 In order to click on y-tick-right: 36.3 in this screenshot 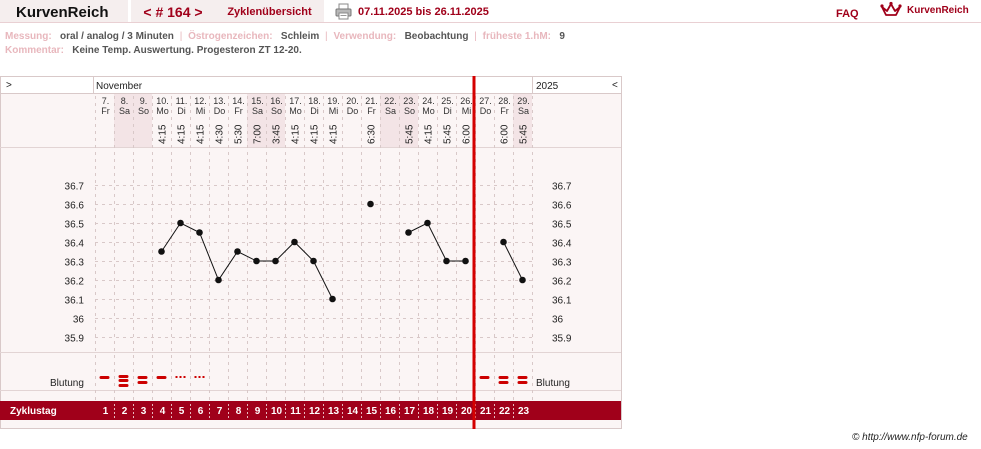, I will do `click(562, 263)`.